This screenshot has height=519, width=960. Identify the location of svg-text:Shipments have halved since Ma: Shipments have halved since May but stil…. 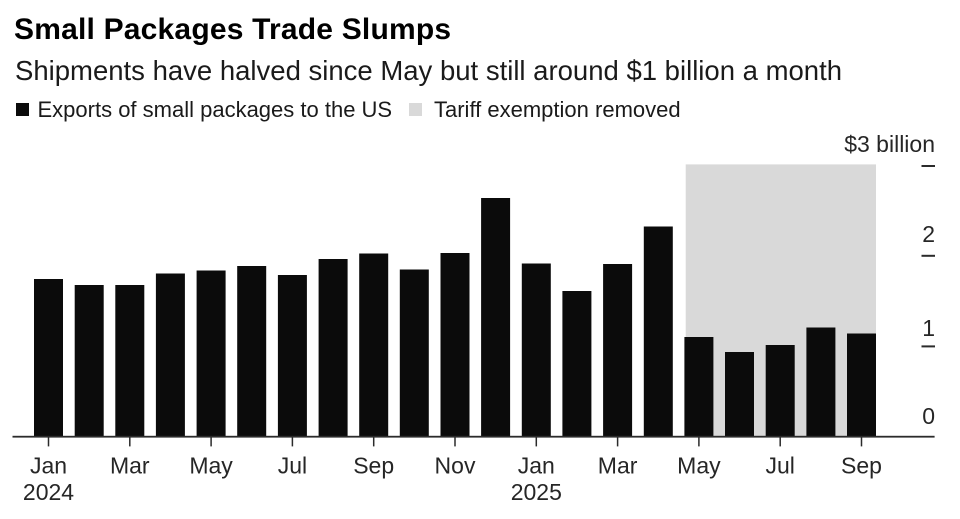
(428, 70).